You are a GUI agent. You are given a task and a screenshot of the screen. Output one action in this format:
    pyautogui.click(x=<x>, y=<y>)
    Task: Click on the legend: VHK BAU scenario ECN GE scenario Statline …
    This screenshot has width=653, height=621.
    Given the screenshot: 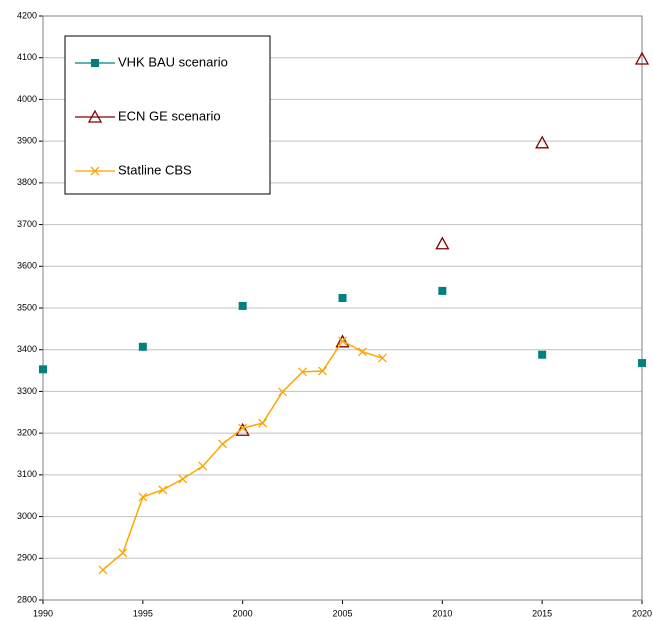 What is the action you would take?
    pyautogui.click(x=167, y=115)
    